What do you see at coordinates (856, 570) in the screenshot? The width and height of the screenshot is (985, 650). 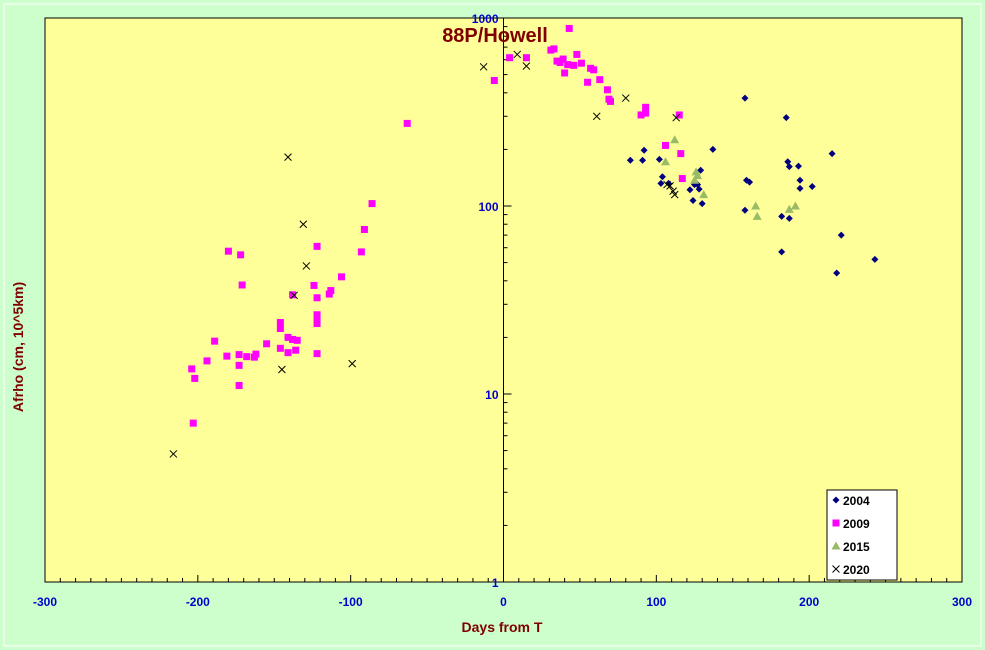 I see `legend-label-2020: 2020` at bounding box center [856, 570].